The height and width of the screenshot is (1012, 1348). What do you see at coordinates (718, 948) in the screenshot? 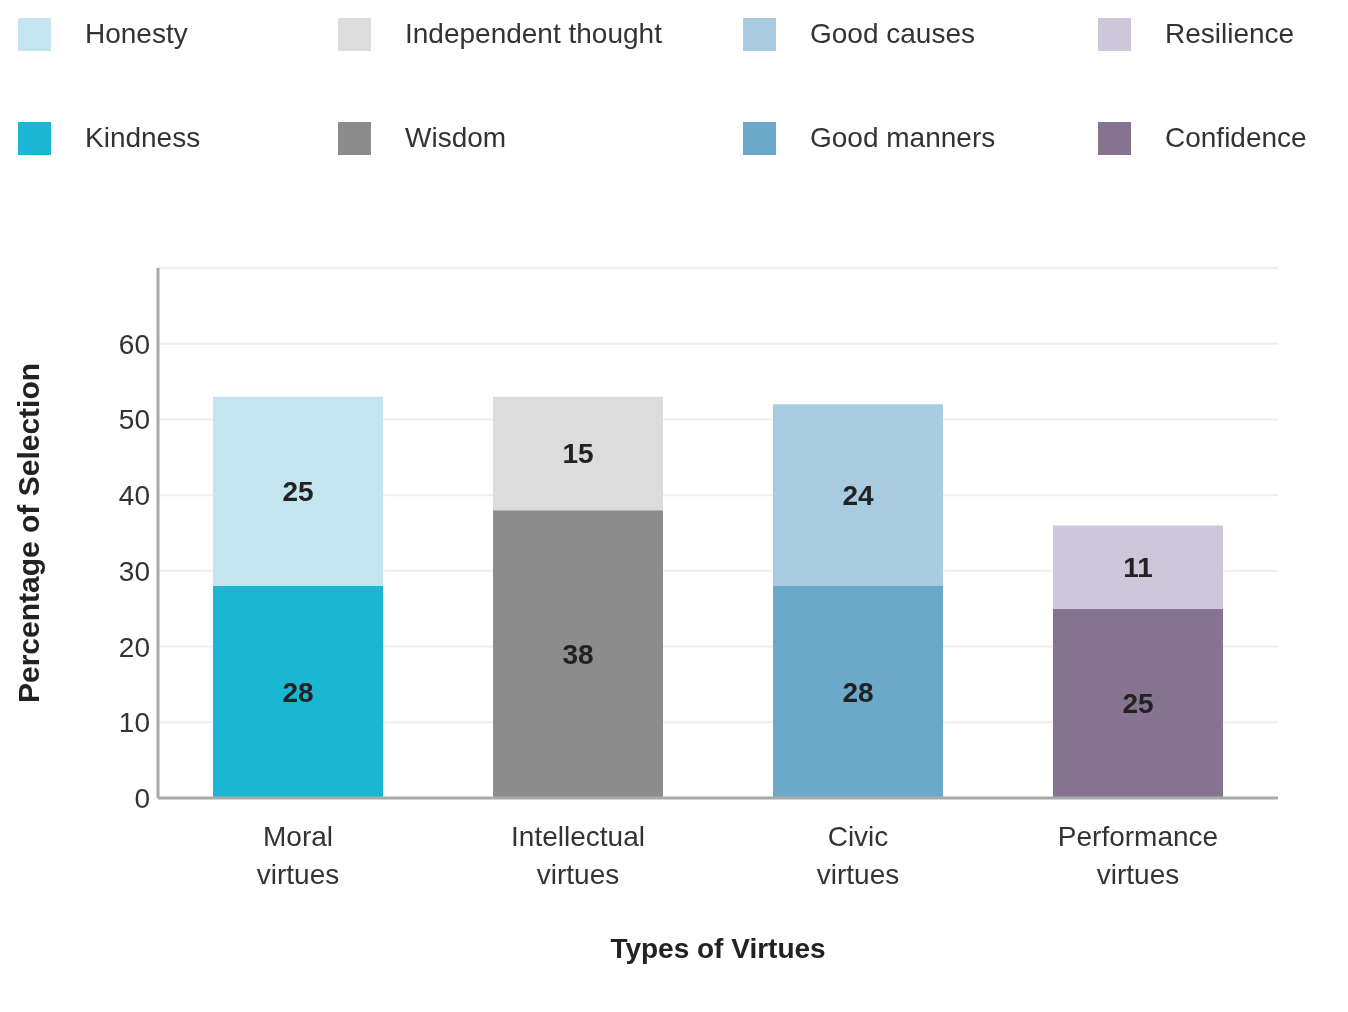
I see `x-axis-title: Types of Virtues` at bounding box center [718, 948].